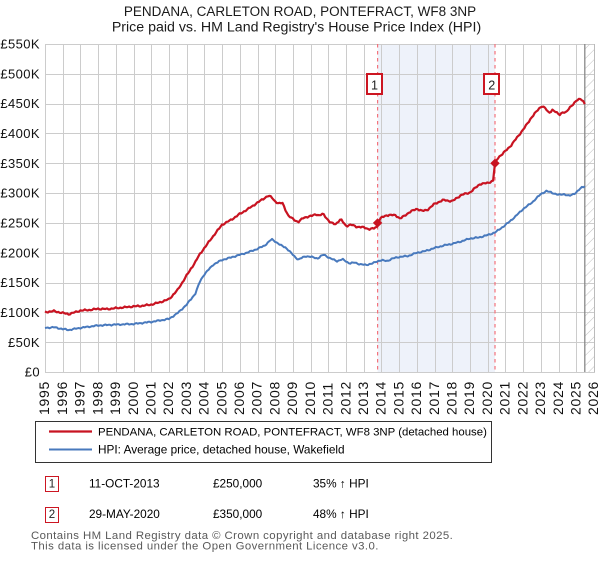 Image resolution: width=600 pixels, height=565 pixels. Describe the element at coordinates (363, 398) in the screenshot. I see `svg-text: 2013` at that location.